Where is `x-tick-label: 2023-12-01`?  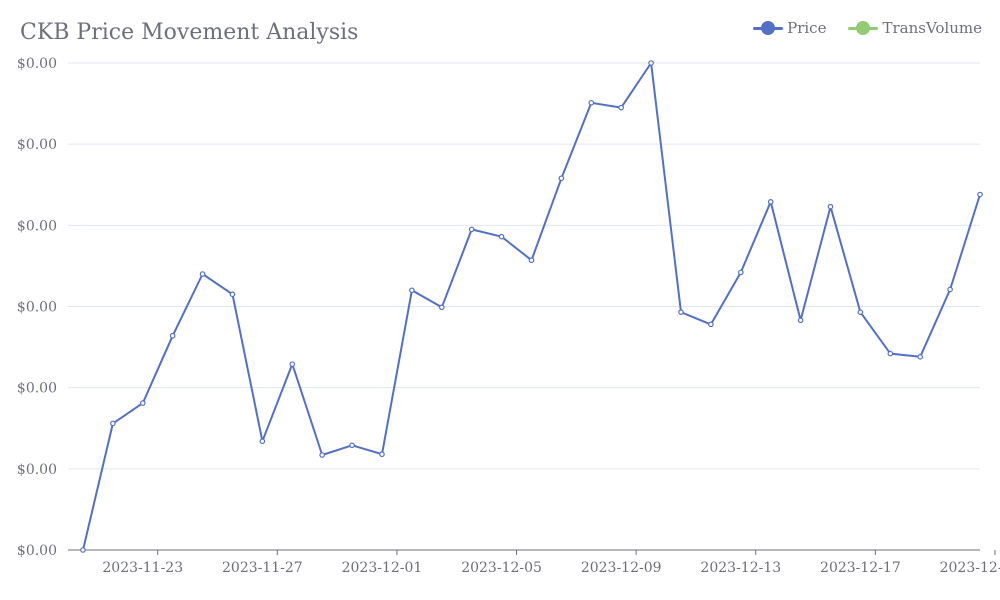 x-tick-label: 2023-12-01 is located at coordinates (382, 568).